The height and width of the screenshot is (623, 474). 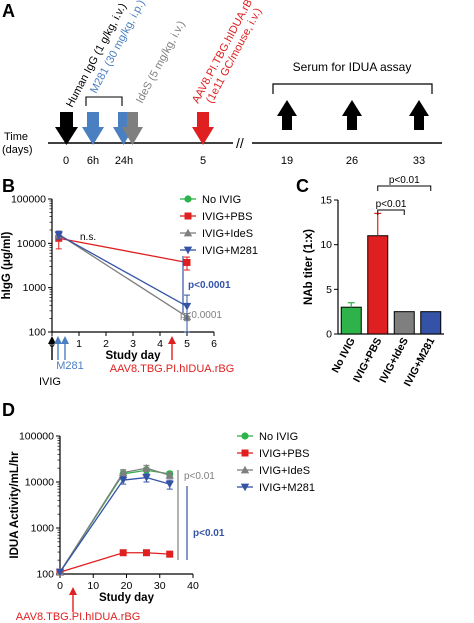 What do you see at coordinates (187, 306) in the screenshot?
I see `chart-b-series-ivig-m281-point` at bounding box center [187, 306].